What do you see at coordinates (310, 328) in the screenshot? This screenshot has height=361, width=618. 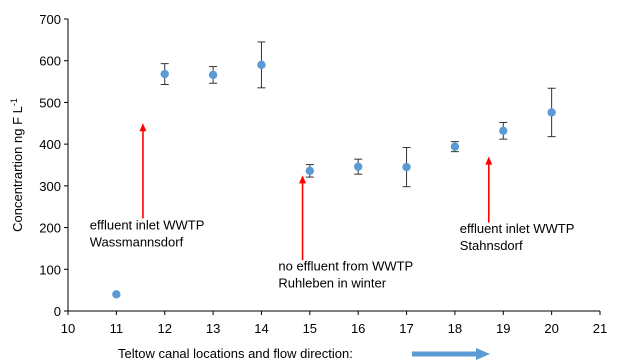 I see `x-tick-label: 15` at bounding box center [310, 328].